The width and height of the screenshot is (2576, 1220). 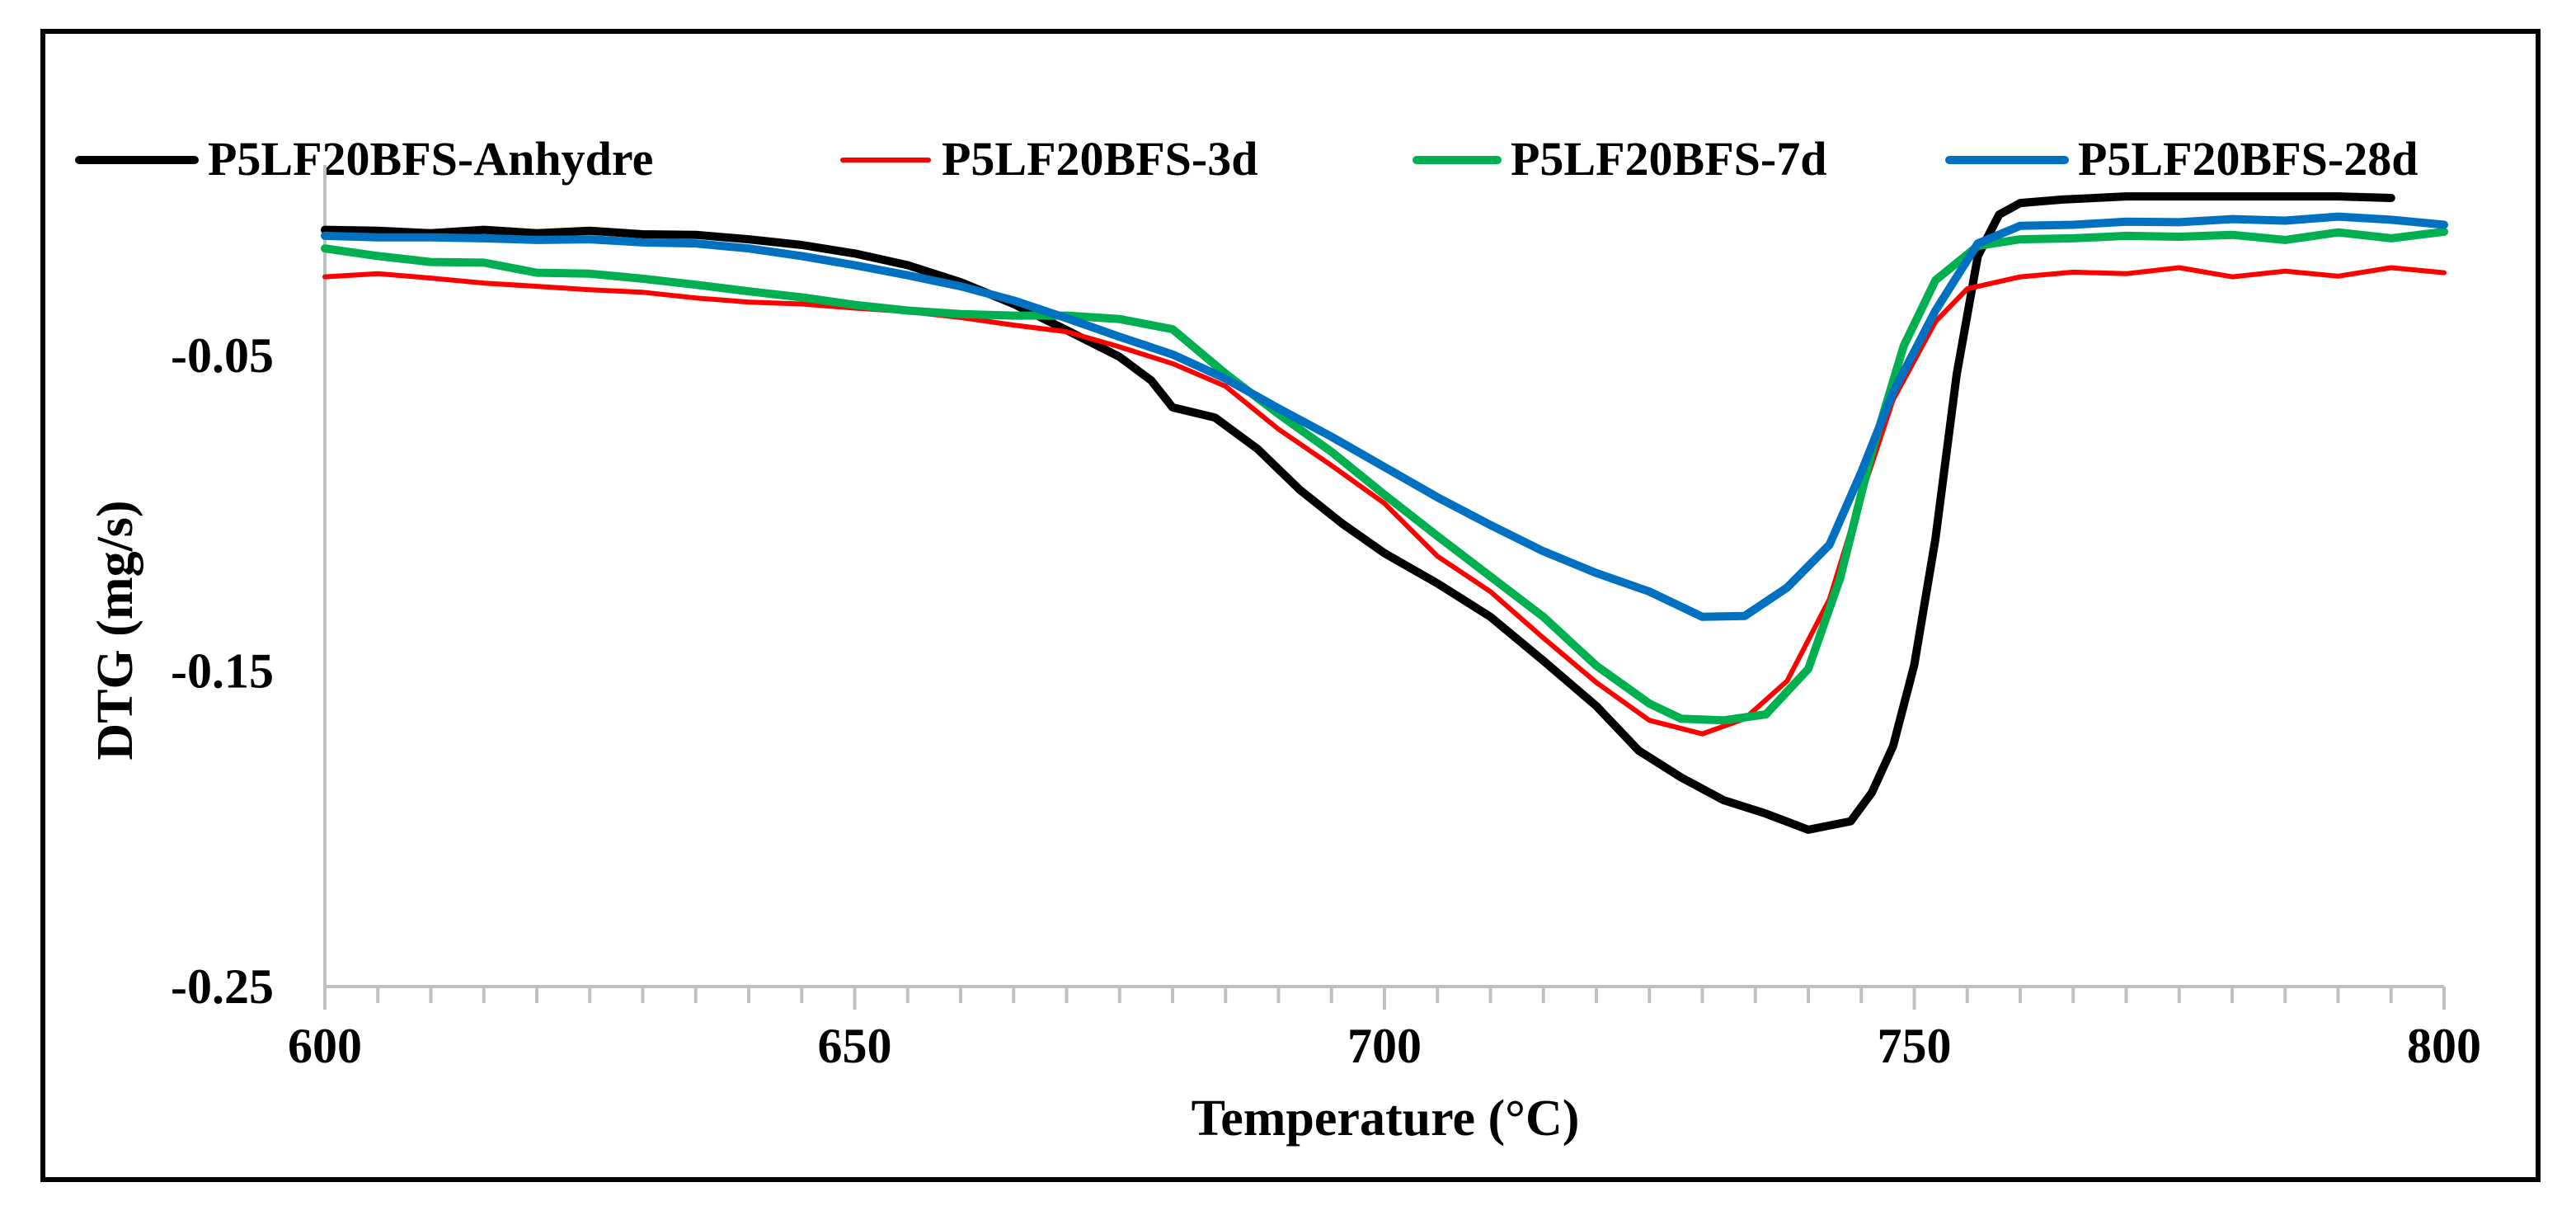 What do you see at coordinates (222, 356) in the screenshot?
I see `y-tick-label: -0.05` at bounding box center [222, 356].